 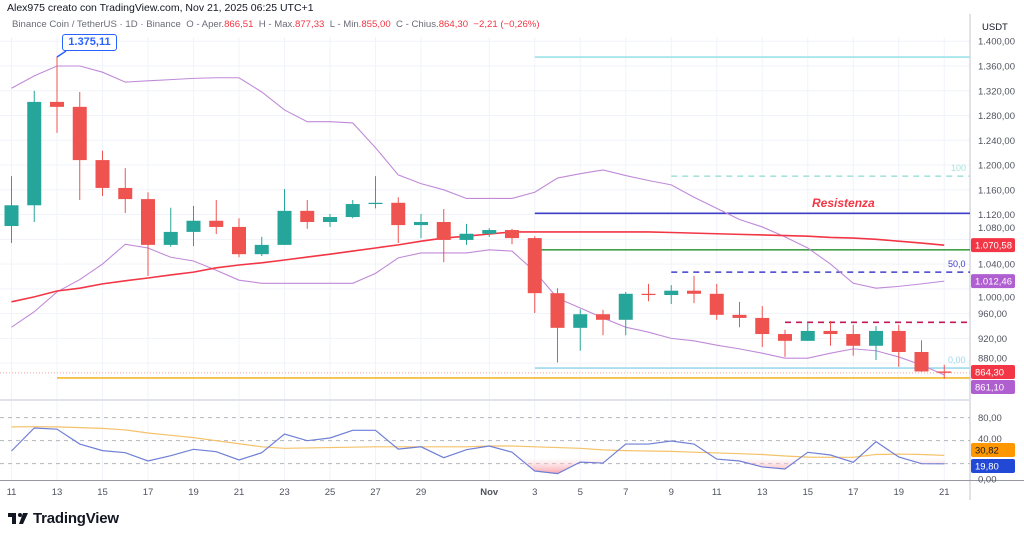 What do you see at coordinates (478, 442) in the screenshot?
I see `oscillator-signal-line` at bounding box center [478, 442].